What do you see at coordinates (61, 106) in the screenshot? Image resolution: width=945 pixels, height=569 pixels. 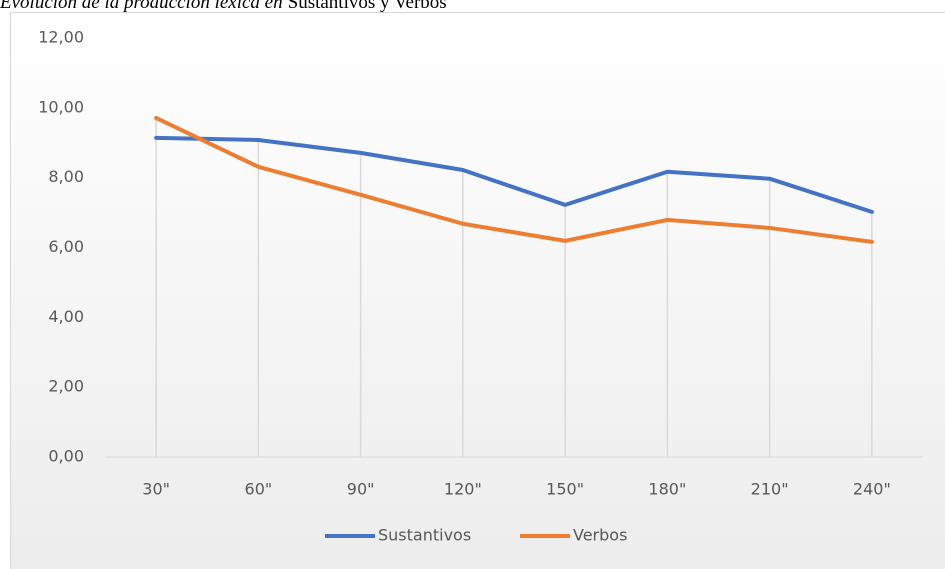 I see `y-tick-label: 10,00` at bounding box center [61, 106].